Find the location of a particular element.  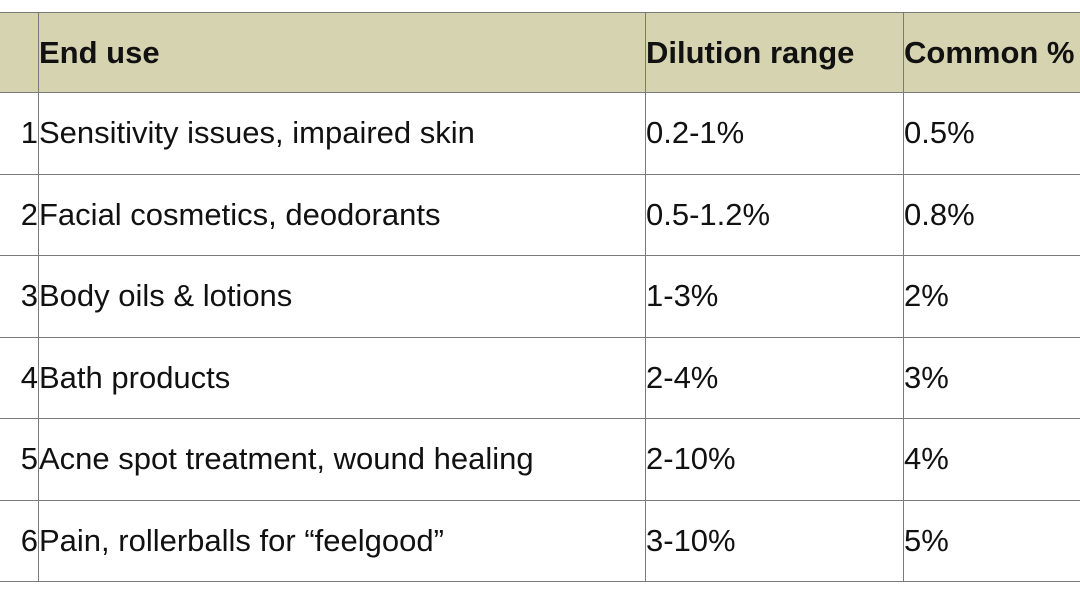

cell-common: 0.5% is located at coordinates (991, 133).